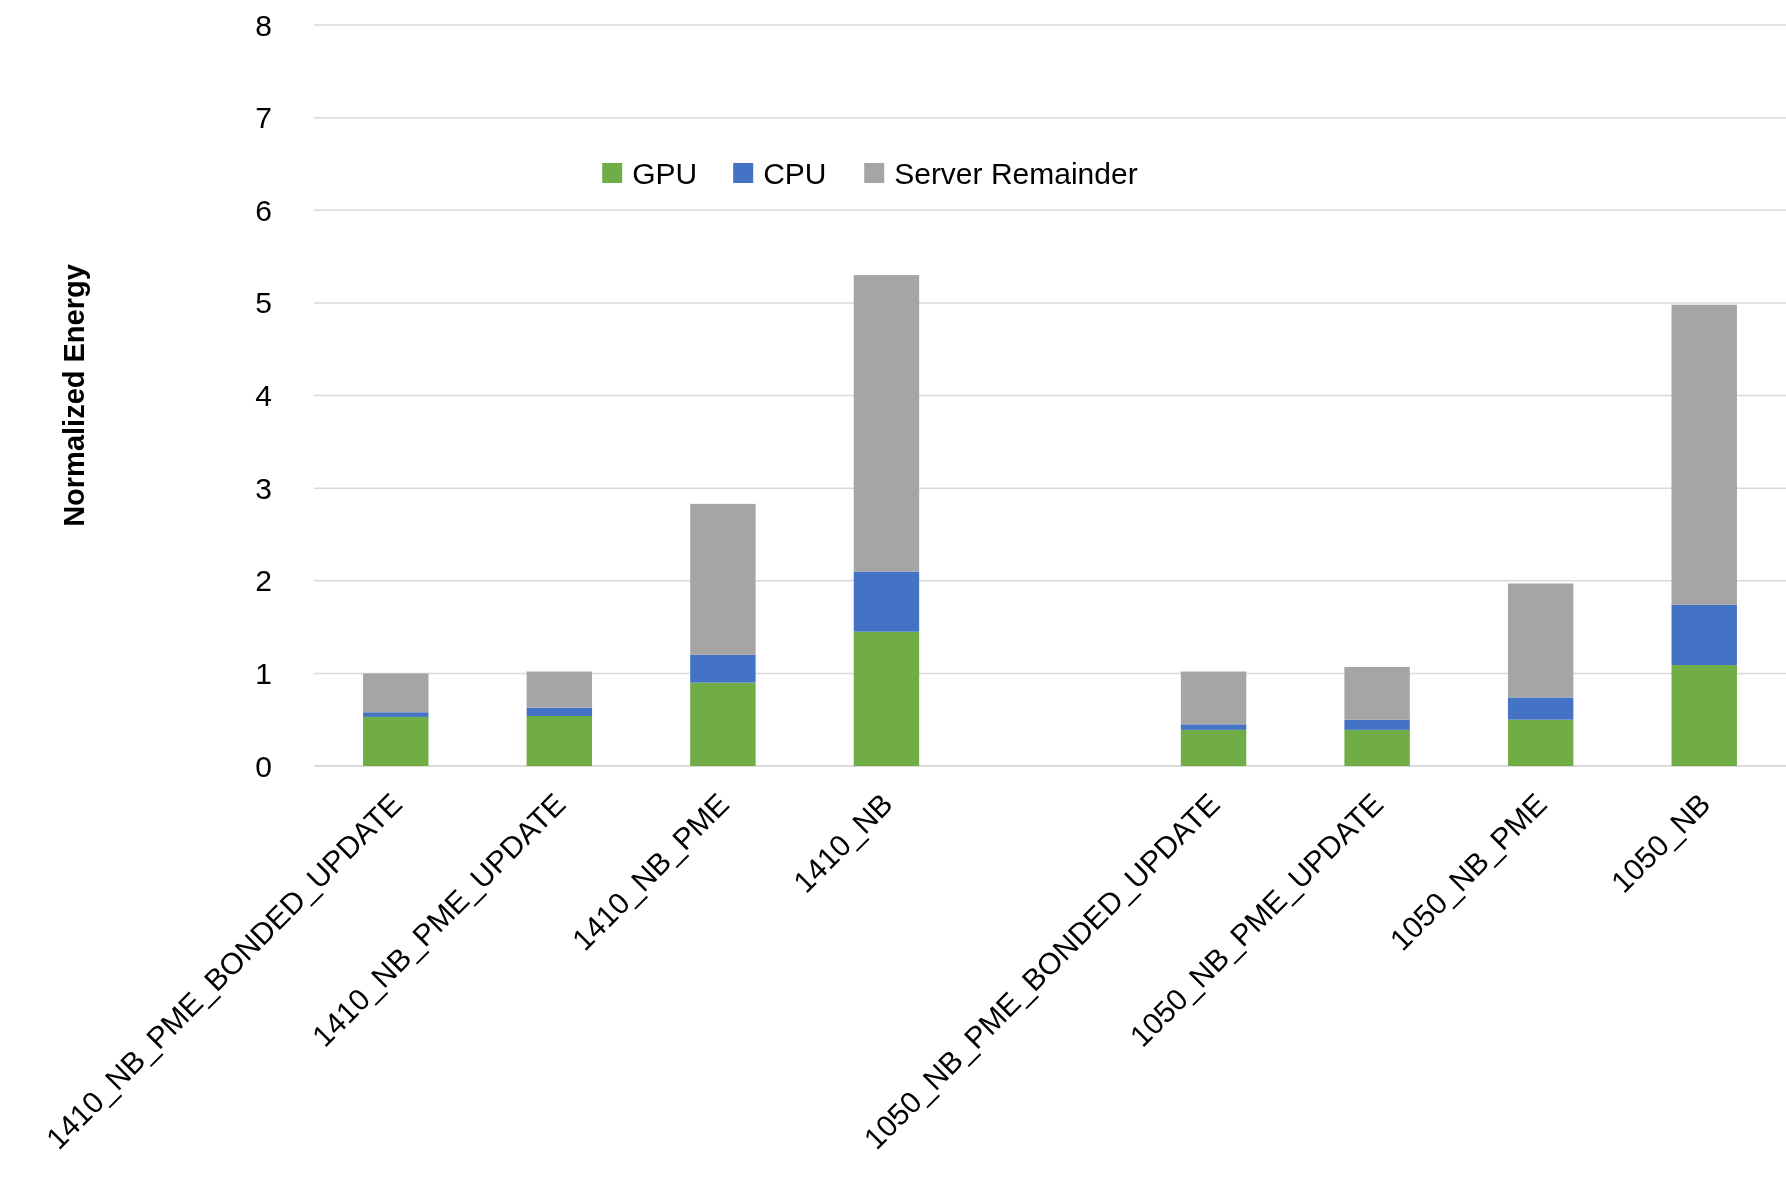 This screenshot has height=1182, width=1786. Describe the element at coordinates (263, 395) in the screenshot. I see `y-tick-label: 4` at that location.